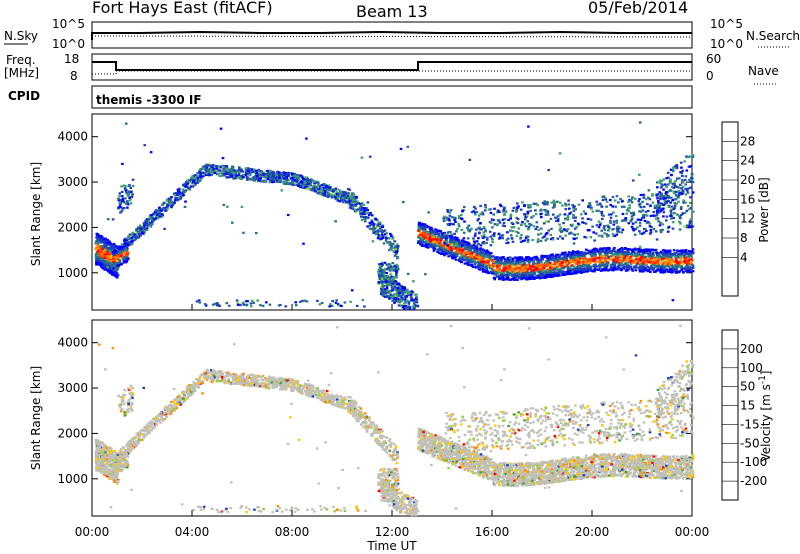 The image size is (800, 554). I want to click on freq-unit: [MHz], so click(21, 73).